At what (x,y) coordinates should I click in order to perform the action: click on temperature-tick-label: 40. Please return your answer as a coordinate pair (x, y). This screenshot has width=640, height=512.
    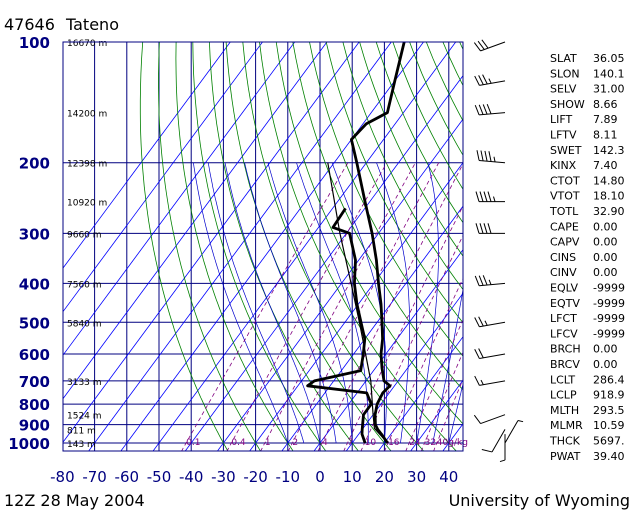
    Looking at the image, I should click on (448, 477).